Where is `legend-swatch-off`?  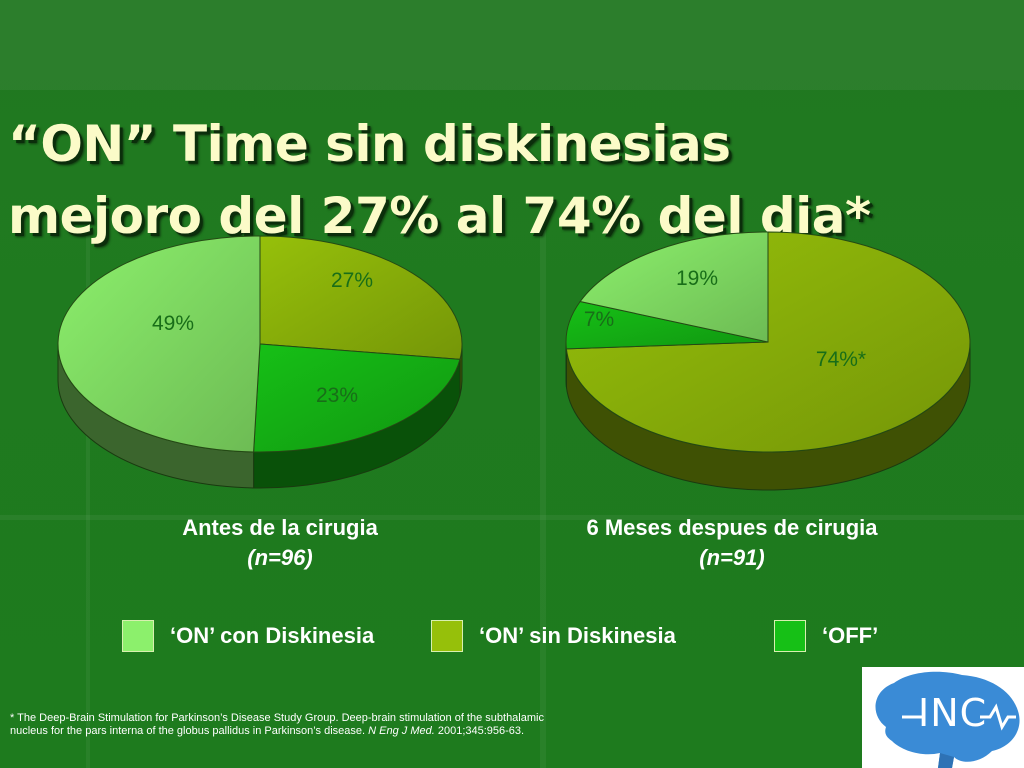 legend-swatch-off is located at coordinates (790, 636).